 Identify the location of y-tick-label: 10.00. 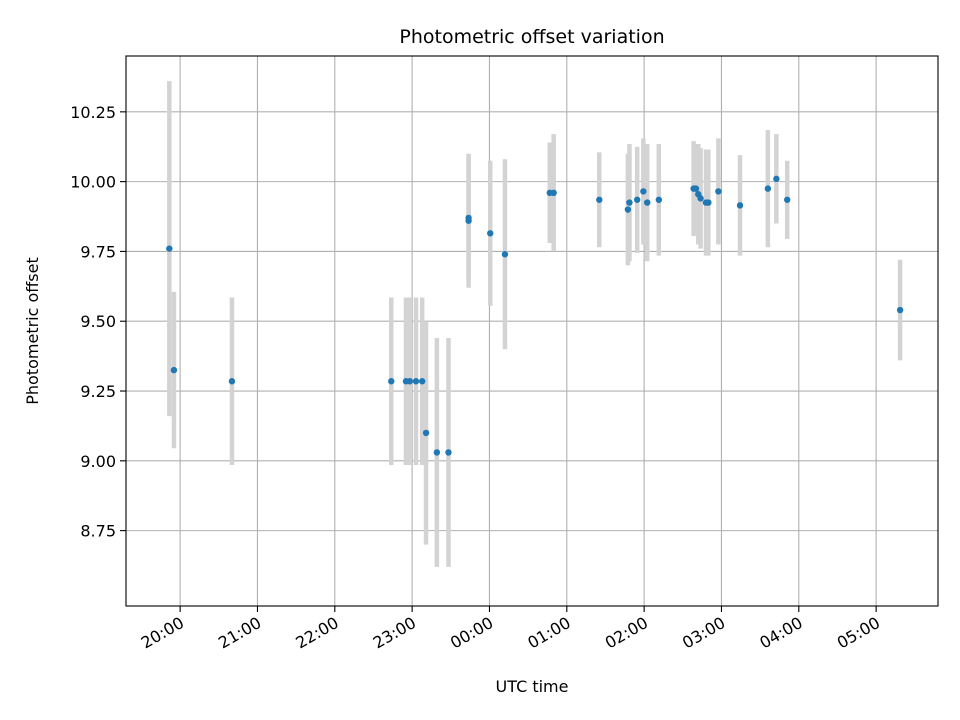
(93, 182).